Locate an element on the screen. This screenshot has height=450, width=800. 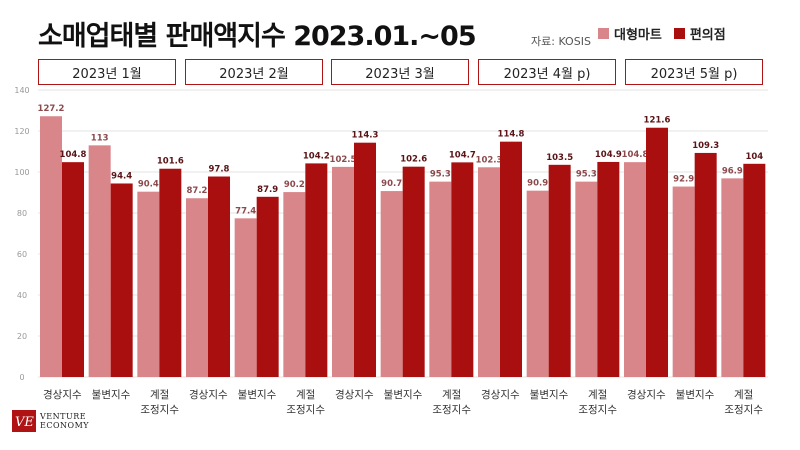
logo-text: VENTURE ECONOMY is located at coordinates (64, 421).